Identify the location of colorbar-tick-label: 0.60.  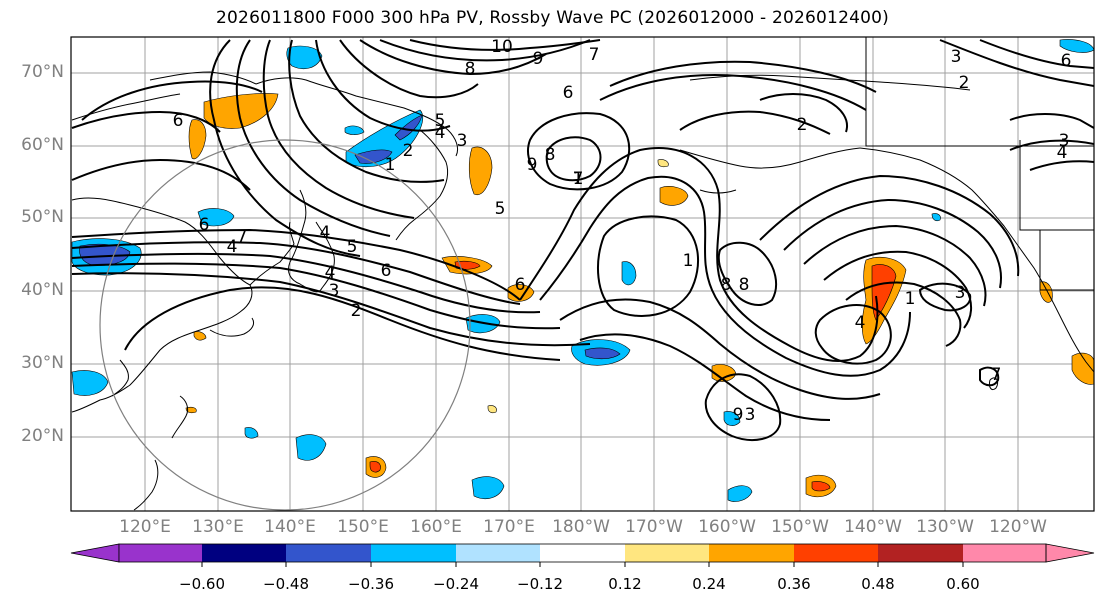
(963, 584).